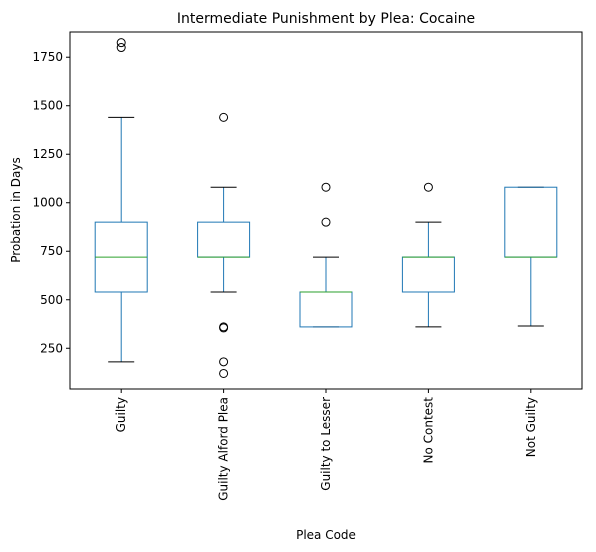 This screenshot has height=552, width=596. I want to click on y-tick-label: 1250, so click(47, 154).